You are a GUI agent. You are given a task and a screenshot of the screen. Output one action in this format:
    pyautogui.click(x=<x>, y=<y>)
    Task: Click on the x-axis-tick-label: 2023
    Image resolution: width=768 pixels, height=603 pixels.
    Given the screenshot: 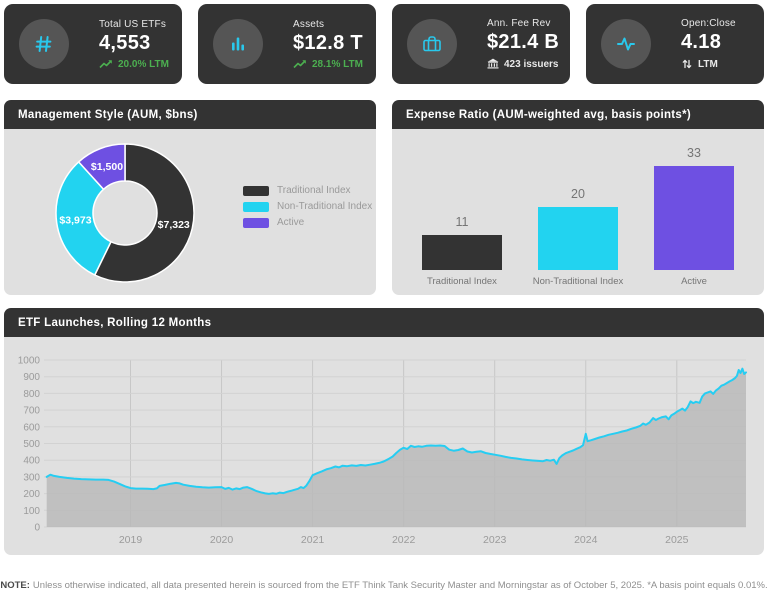 What is the action you would take?
    pyautogui.click(x=495, y=540)
    